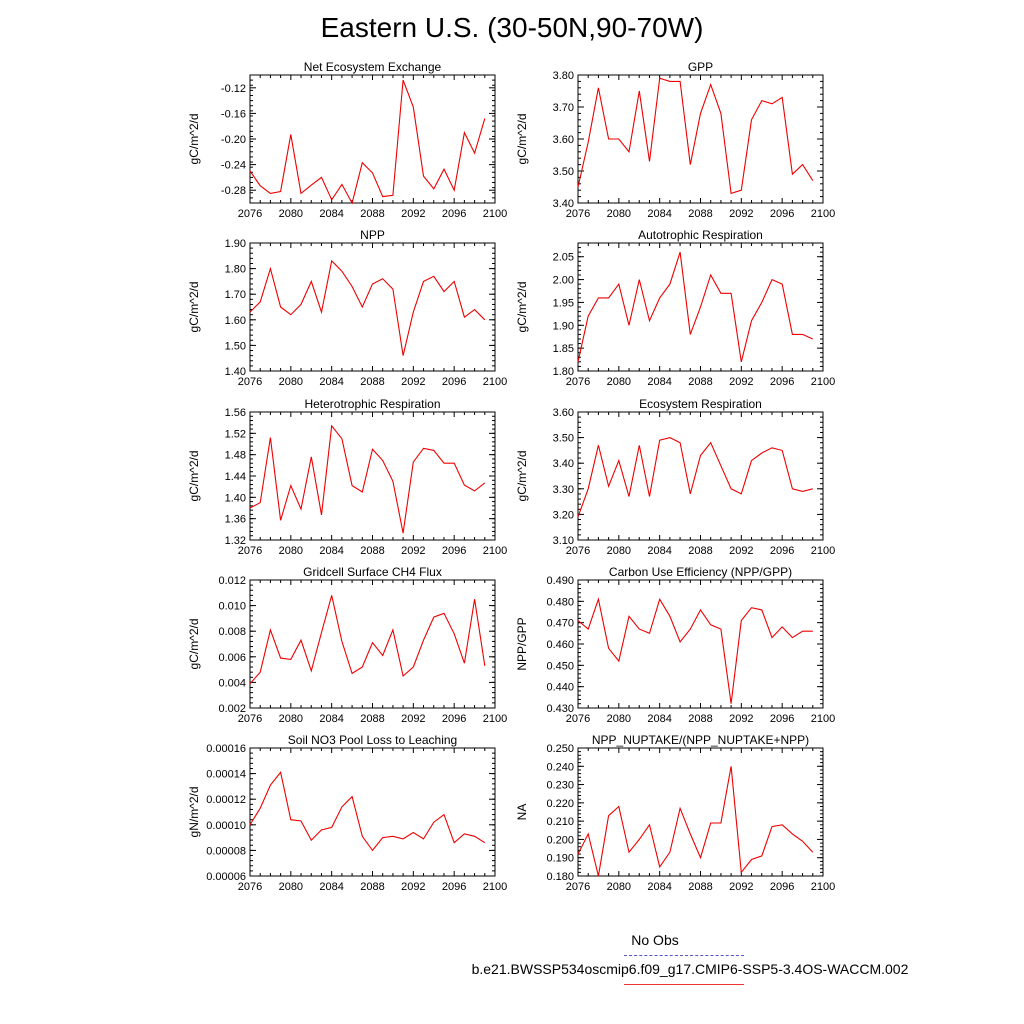 The image size is (1024, 1024). Describe the element at coordinates (226, 877) in the screenshot. I see `y-tick-label: 0.00006` at that location.